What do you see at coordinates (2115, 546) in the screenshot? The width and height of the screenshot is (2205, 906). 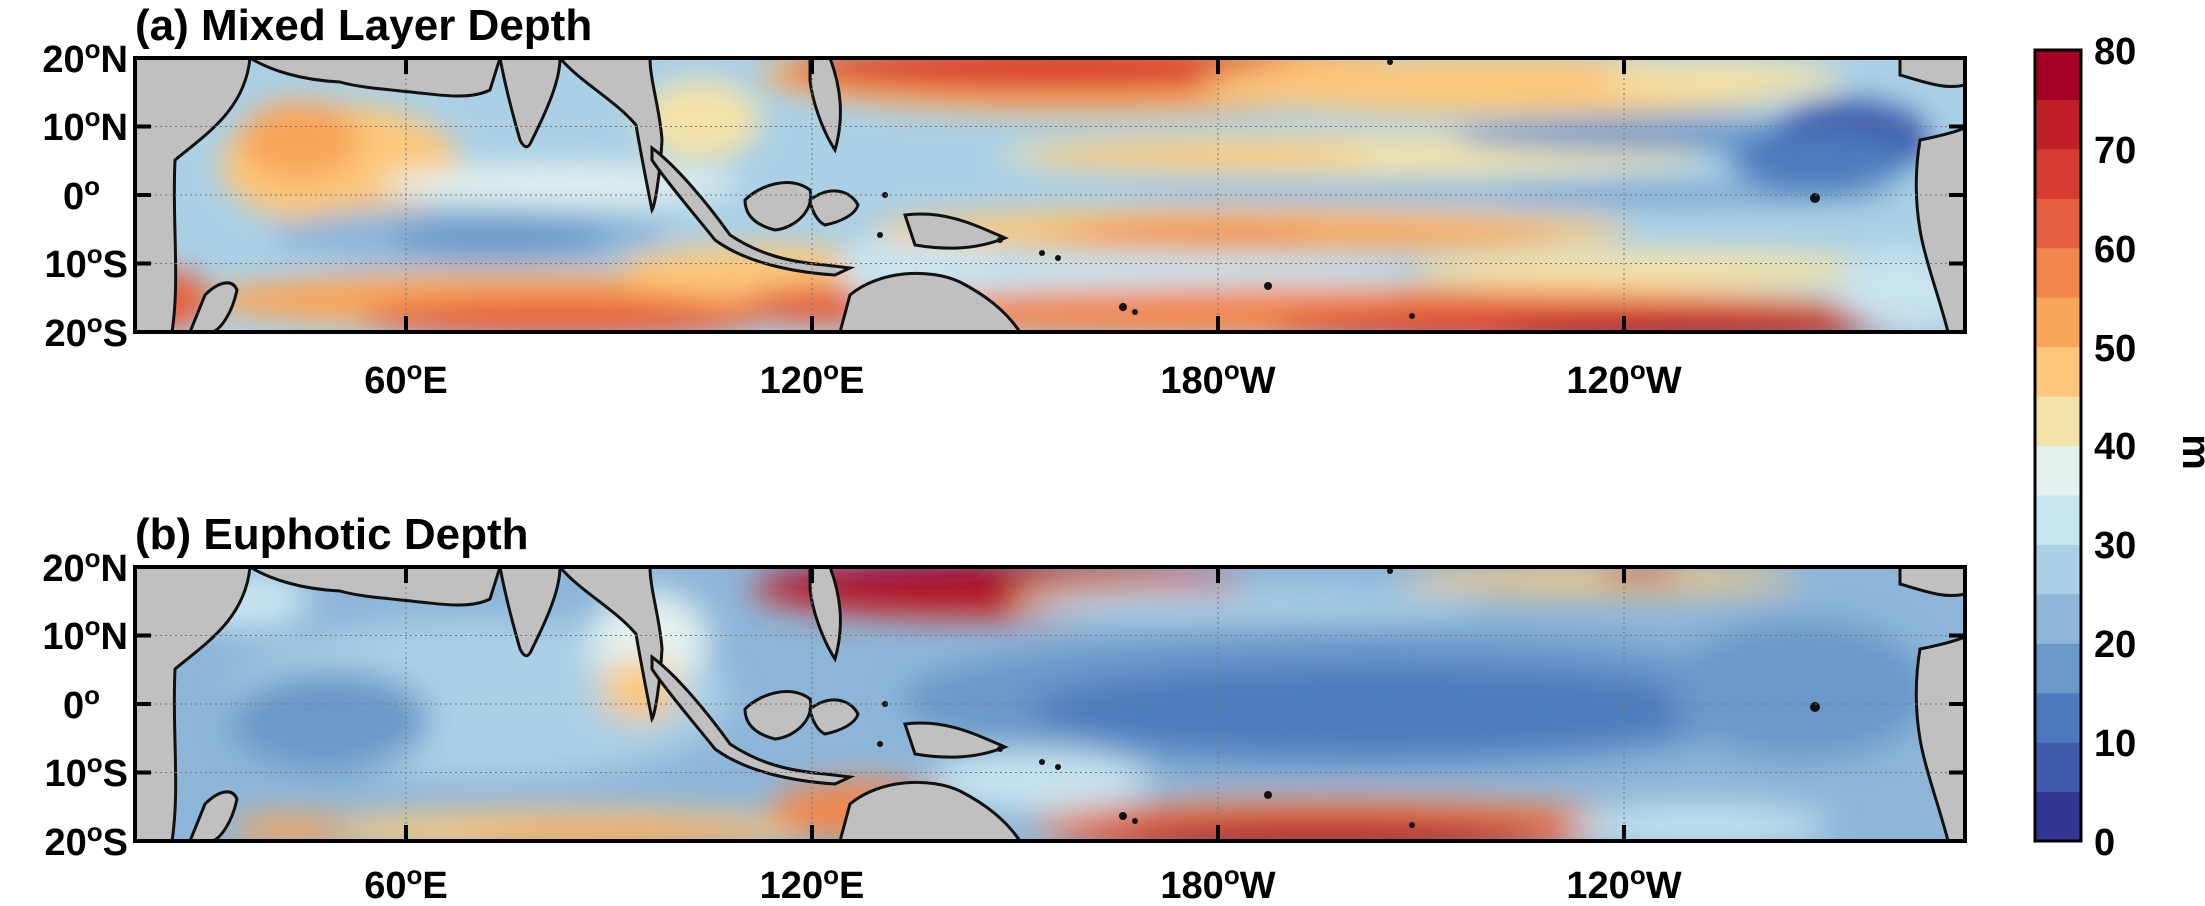 I see `colorbar-tick-label: 30` at bounding box center [2115, 546].